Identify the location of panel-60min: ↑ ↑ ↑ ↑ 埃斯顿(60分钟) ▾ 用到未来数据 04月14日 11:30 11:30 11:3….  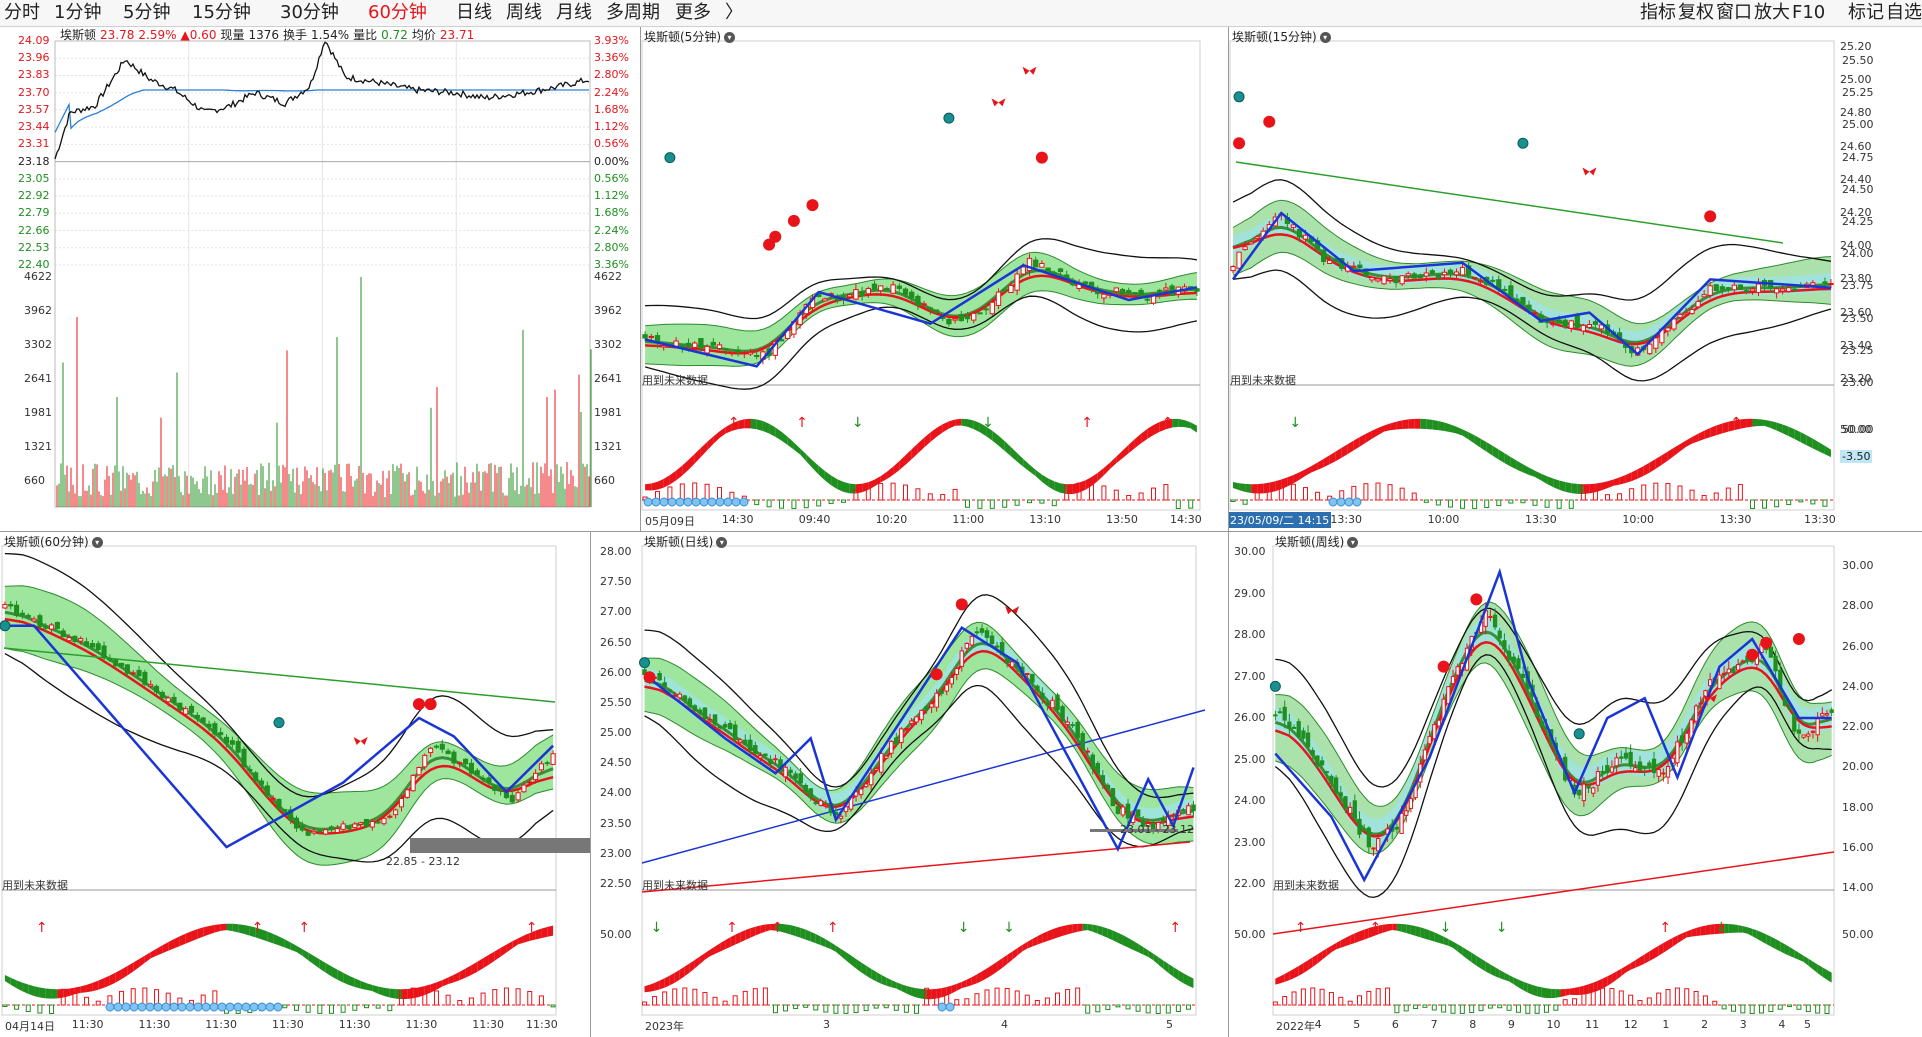
(295, 784).